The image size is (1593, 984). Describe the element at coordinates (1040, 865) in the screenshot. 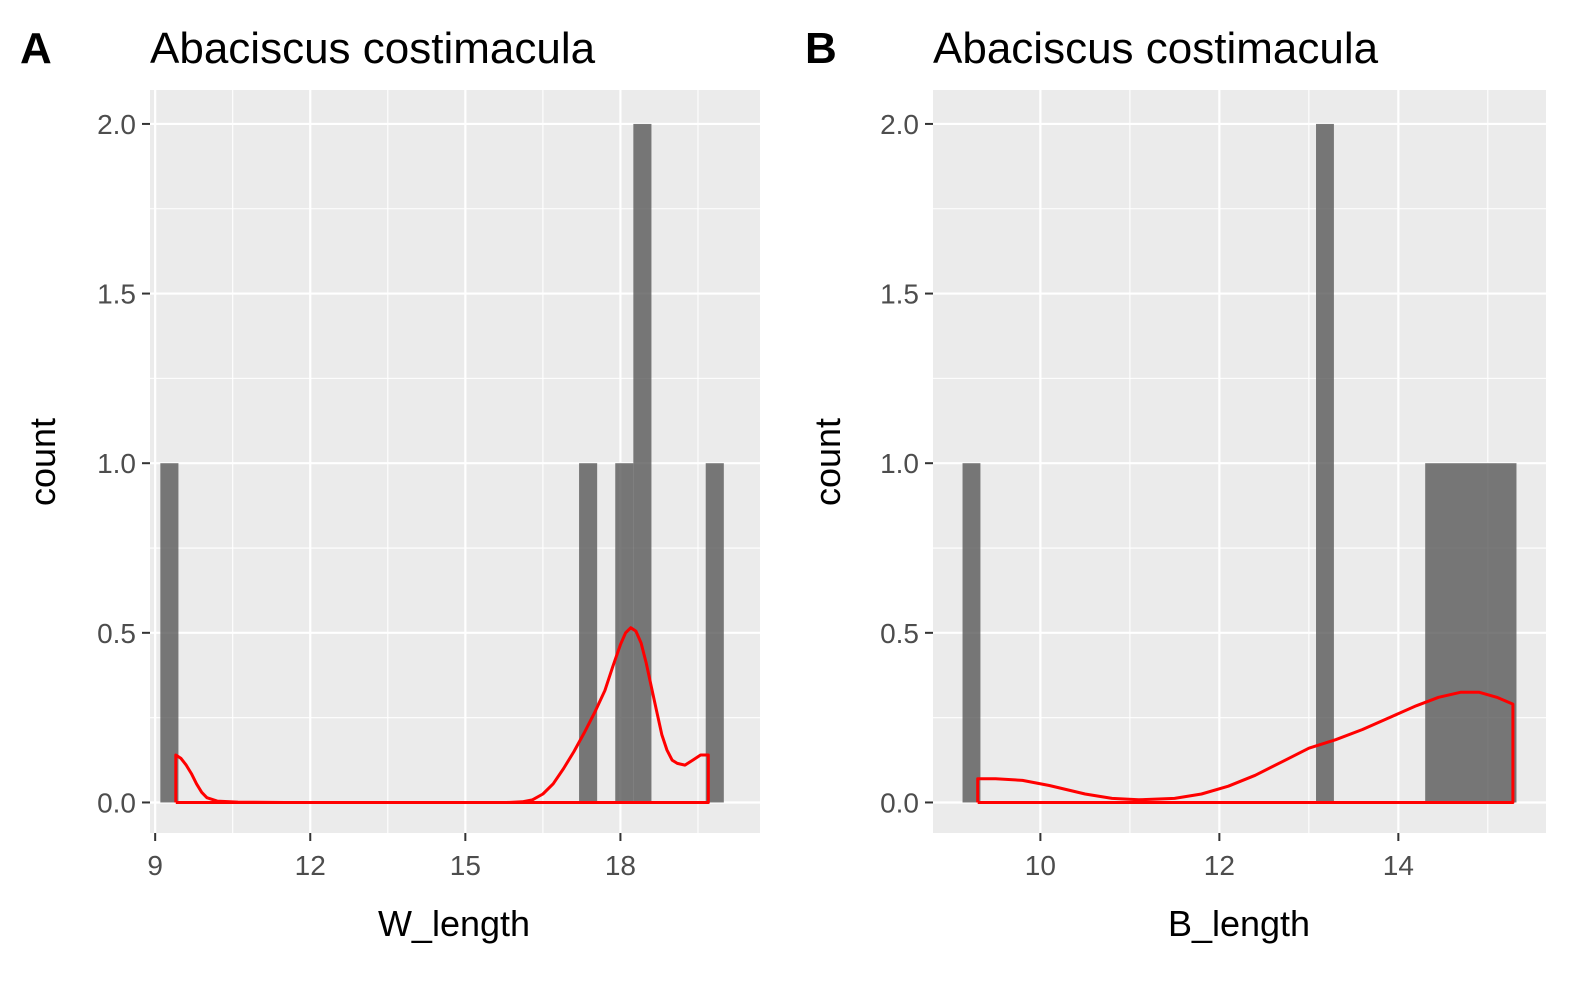

I see `panel-b-x-tick-label: 10` at that location.